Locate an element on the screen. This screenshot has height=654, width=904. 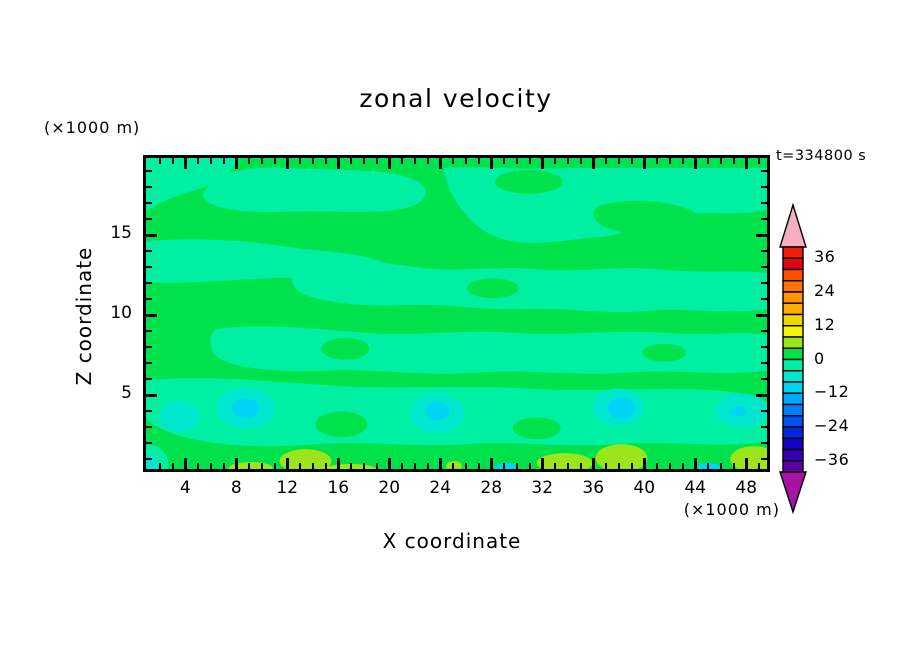
colorbar-tick-label: −12 is located at coordinates (832, 392).